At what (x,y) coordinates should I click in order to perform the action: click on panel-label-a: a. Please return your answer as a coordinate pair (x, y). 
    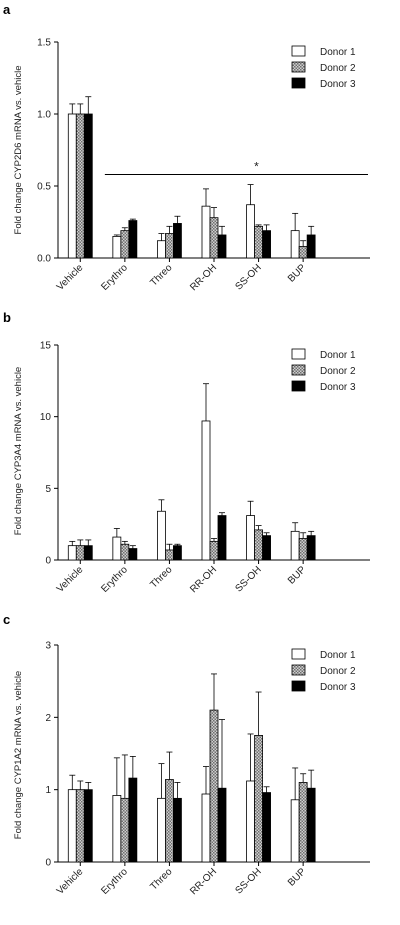
    Looking at the image, I should click on (7, 9).